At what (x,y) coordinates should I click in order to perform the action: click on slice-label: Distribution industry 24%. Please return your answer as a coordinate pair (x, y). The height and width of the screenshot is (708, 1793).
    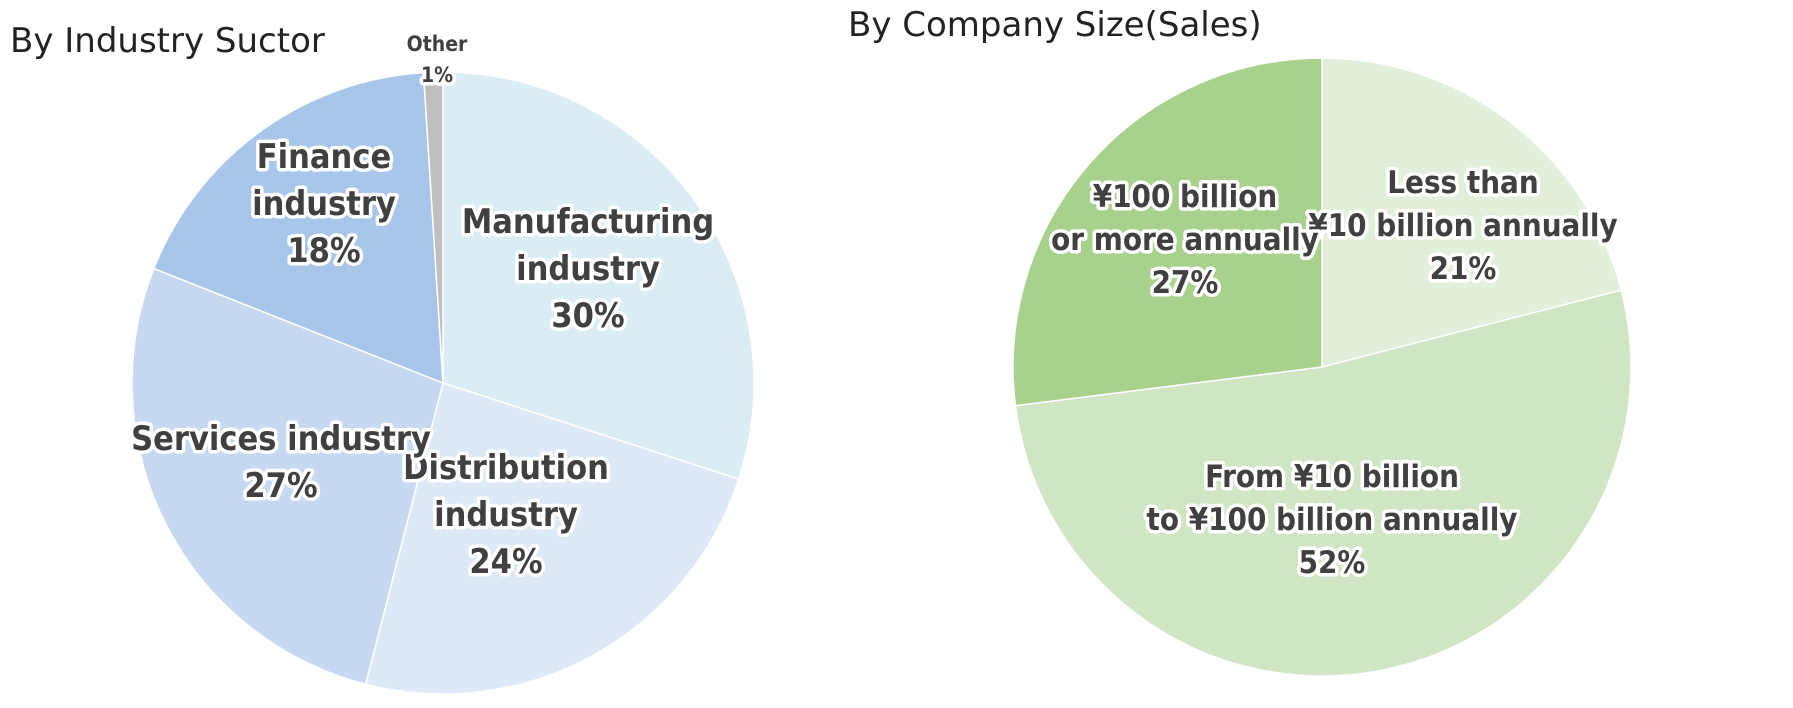
    Looking at the image, I should click on (506, 515).